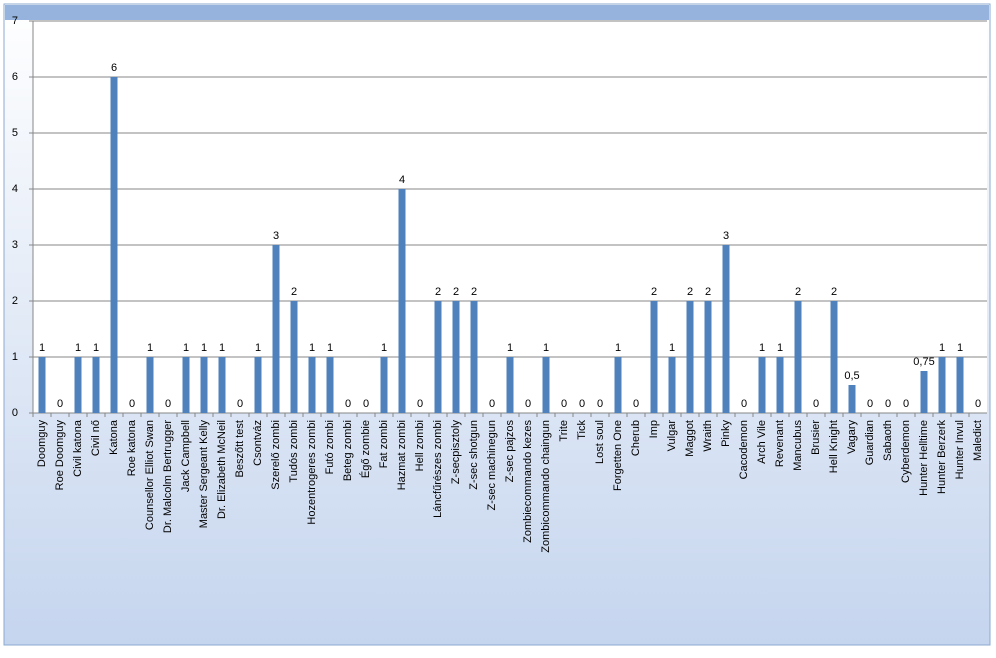 The height and width of the screenshot is (658, 996). I want to click on x-tick-label: Pinky, so click(726, 433).